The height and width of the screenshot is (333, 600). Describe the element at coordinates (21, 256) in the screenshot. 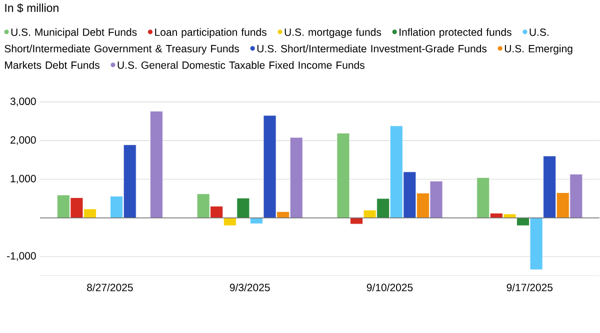

I see `y-tick-label: -1,000` at that location.